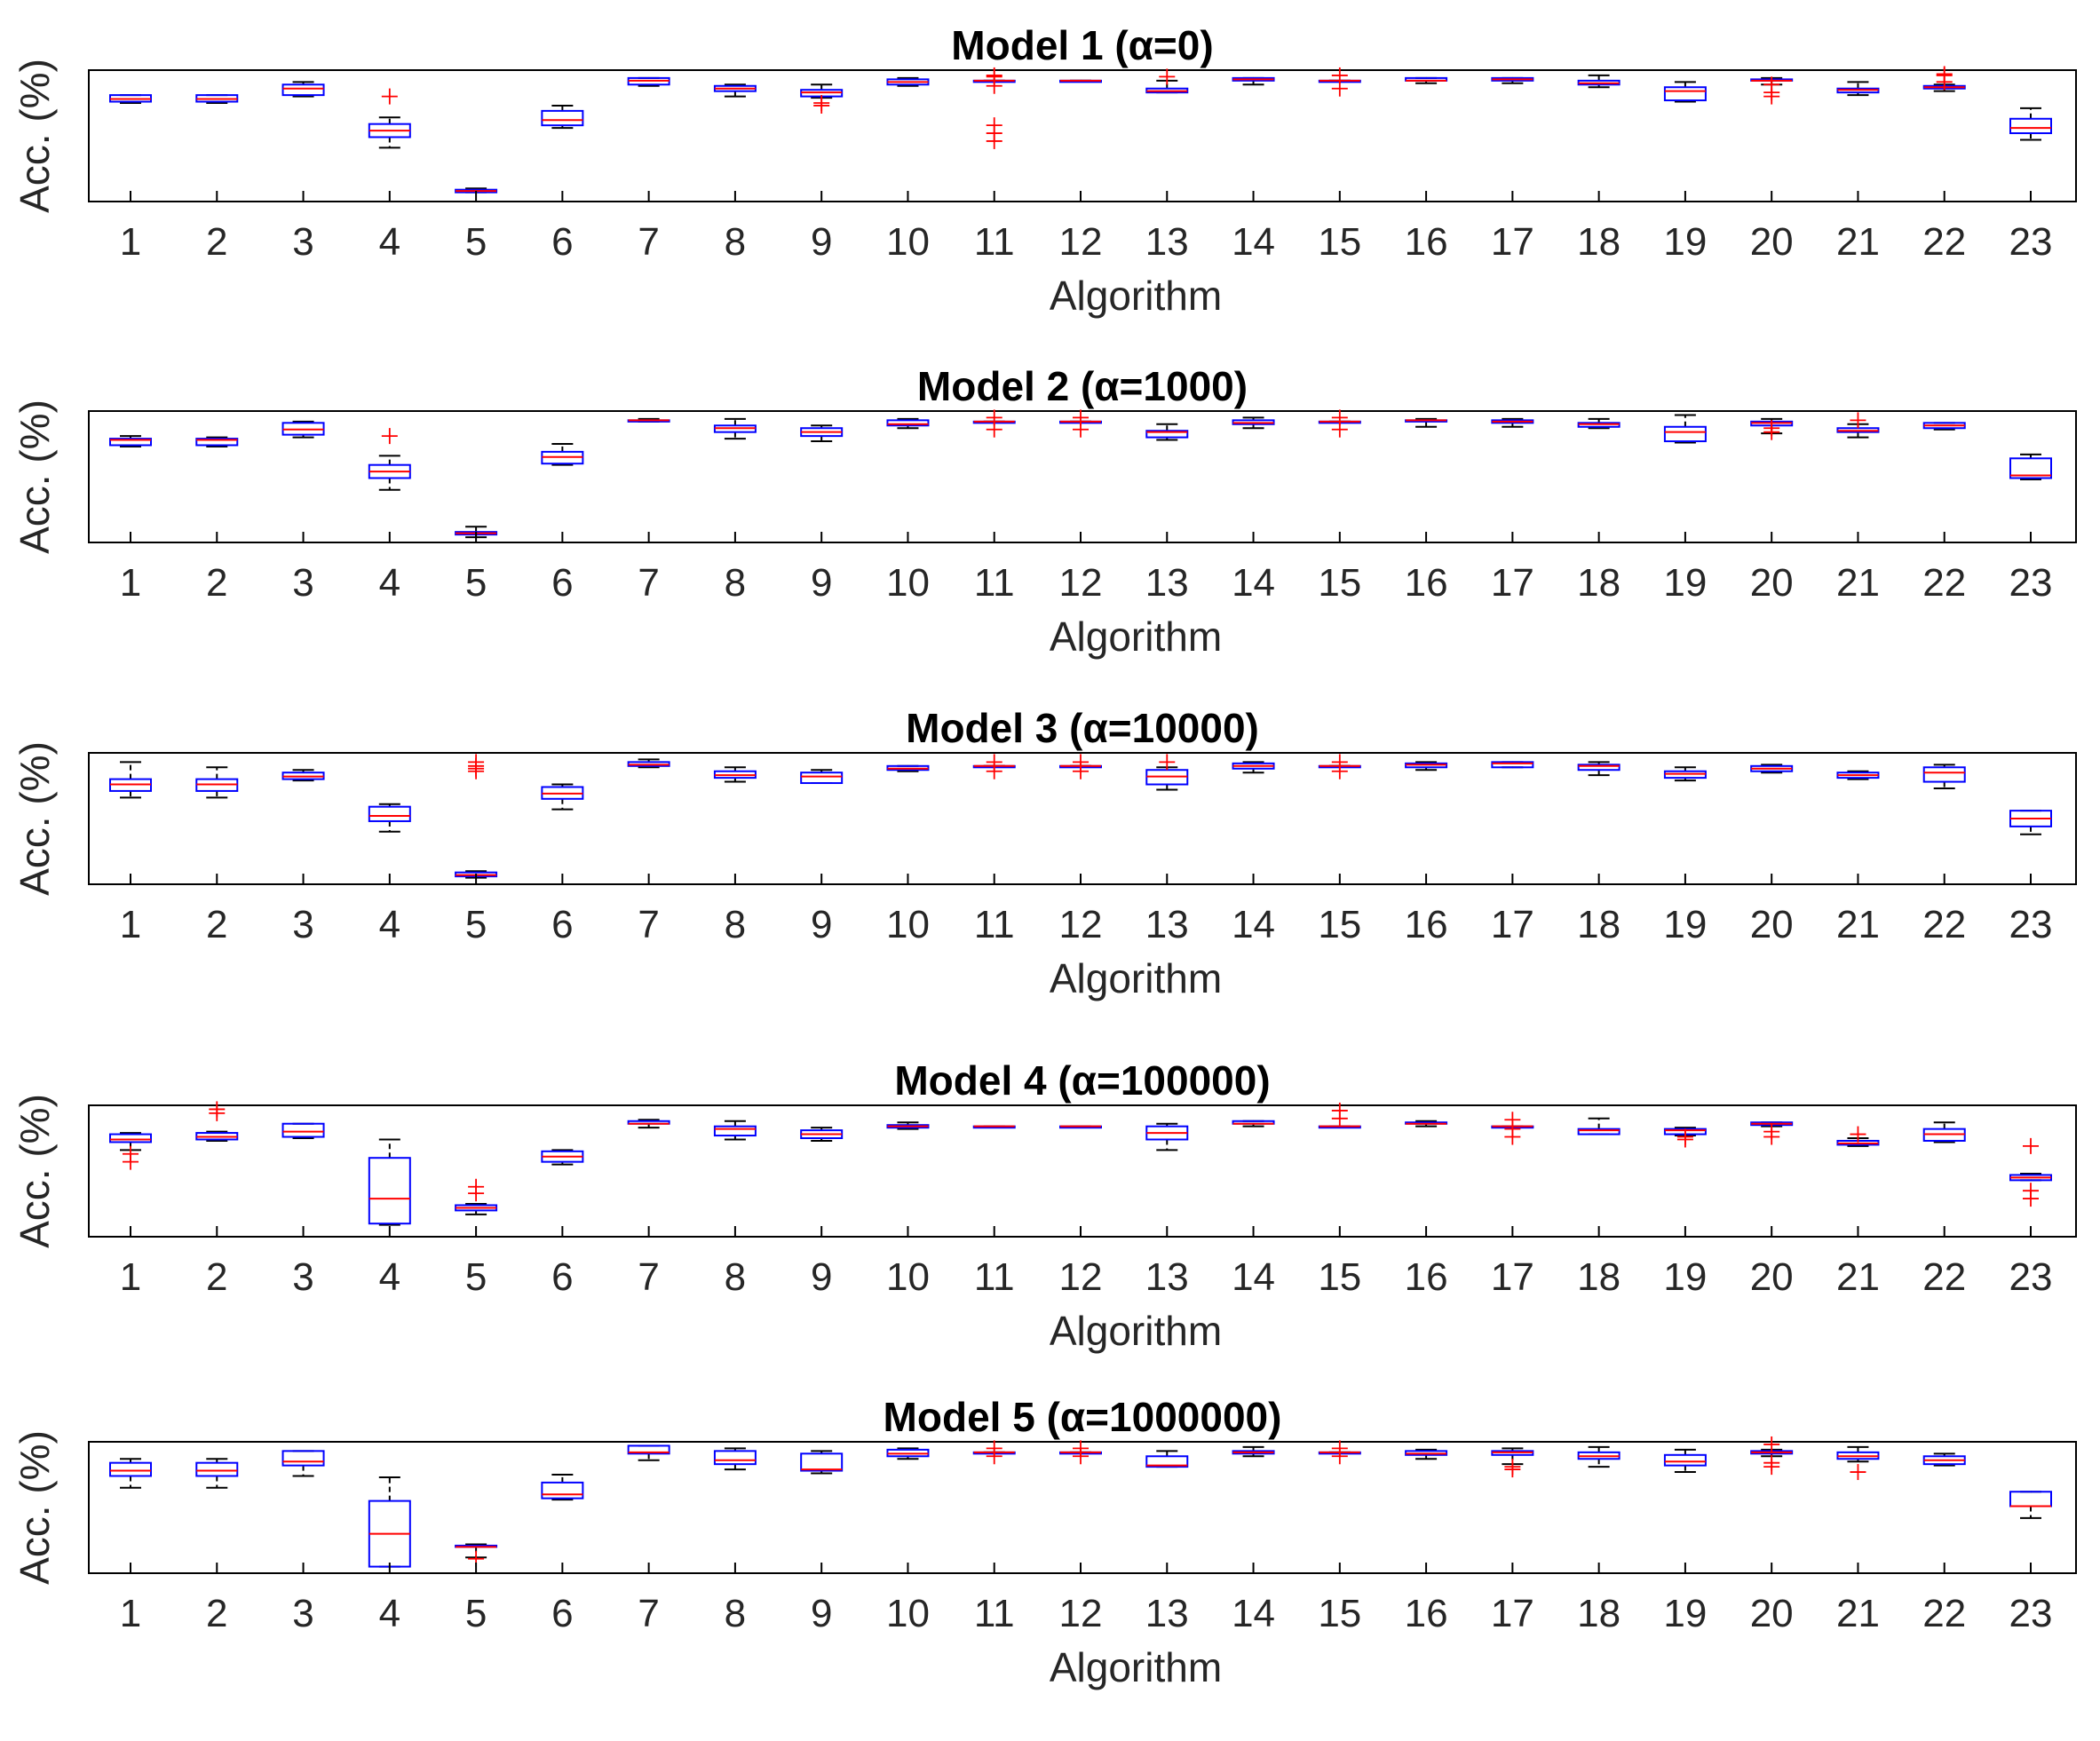 The height and width of the screenshot is (1741, 2100). Describe the element at coordinates (476, 583) in the screenshot. I see `x-tick-label: 5` at that location.